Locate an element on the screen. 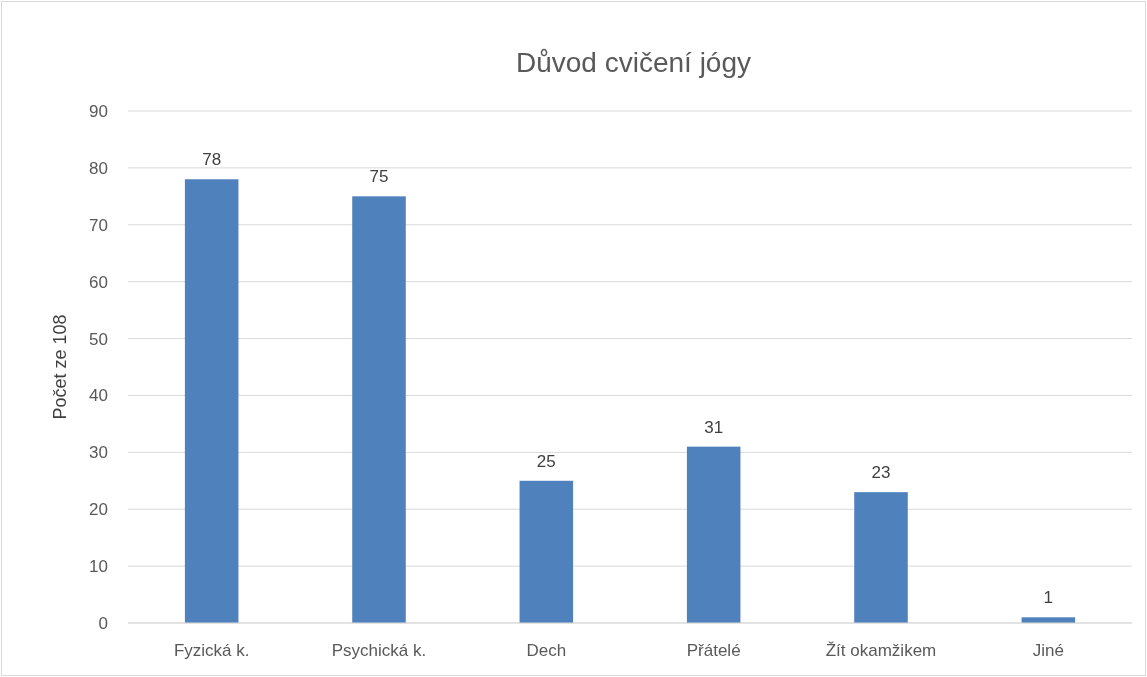  y-tick-label: 40 is located at coordinates (98, 396).